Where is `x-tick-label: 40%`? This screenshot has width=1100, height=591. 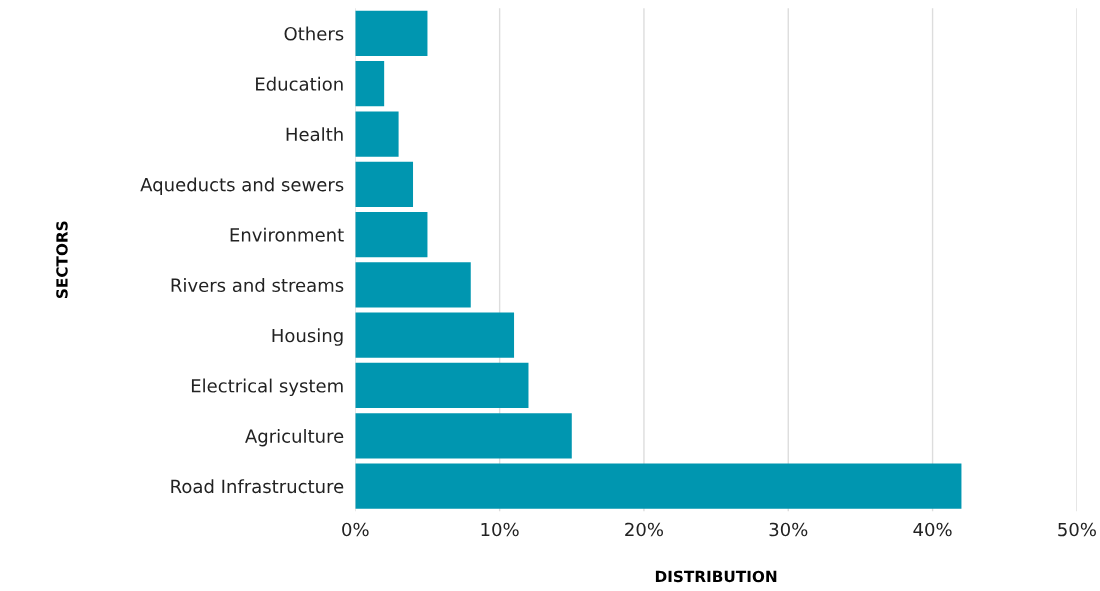
x-tick-label: 40% is located at coordinates (932, 529).